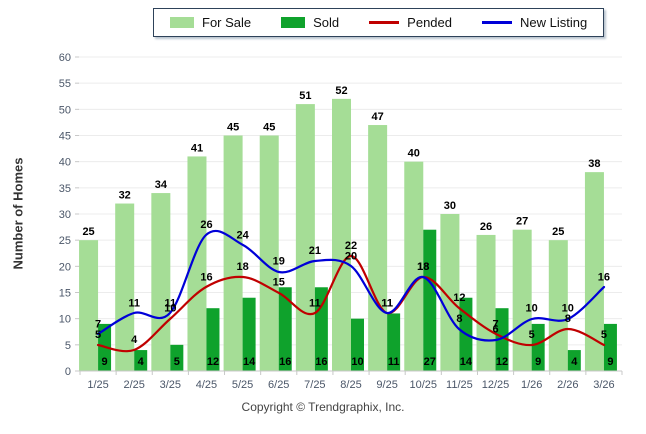  I want to click on legend-item-new-listing: New Listing, so click(534, 22).